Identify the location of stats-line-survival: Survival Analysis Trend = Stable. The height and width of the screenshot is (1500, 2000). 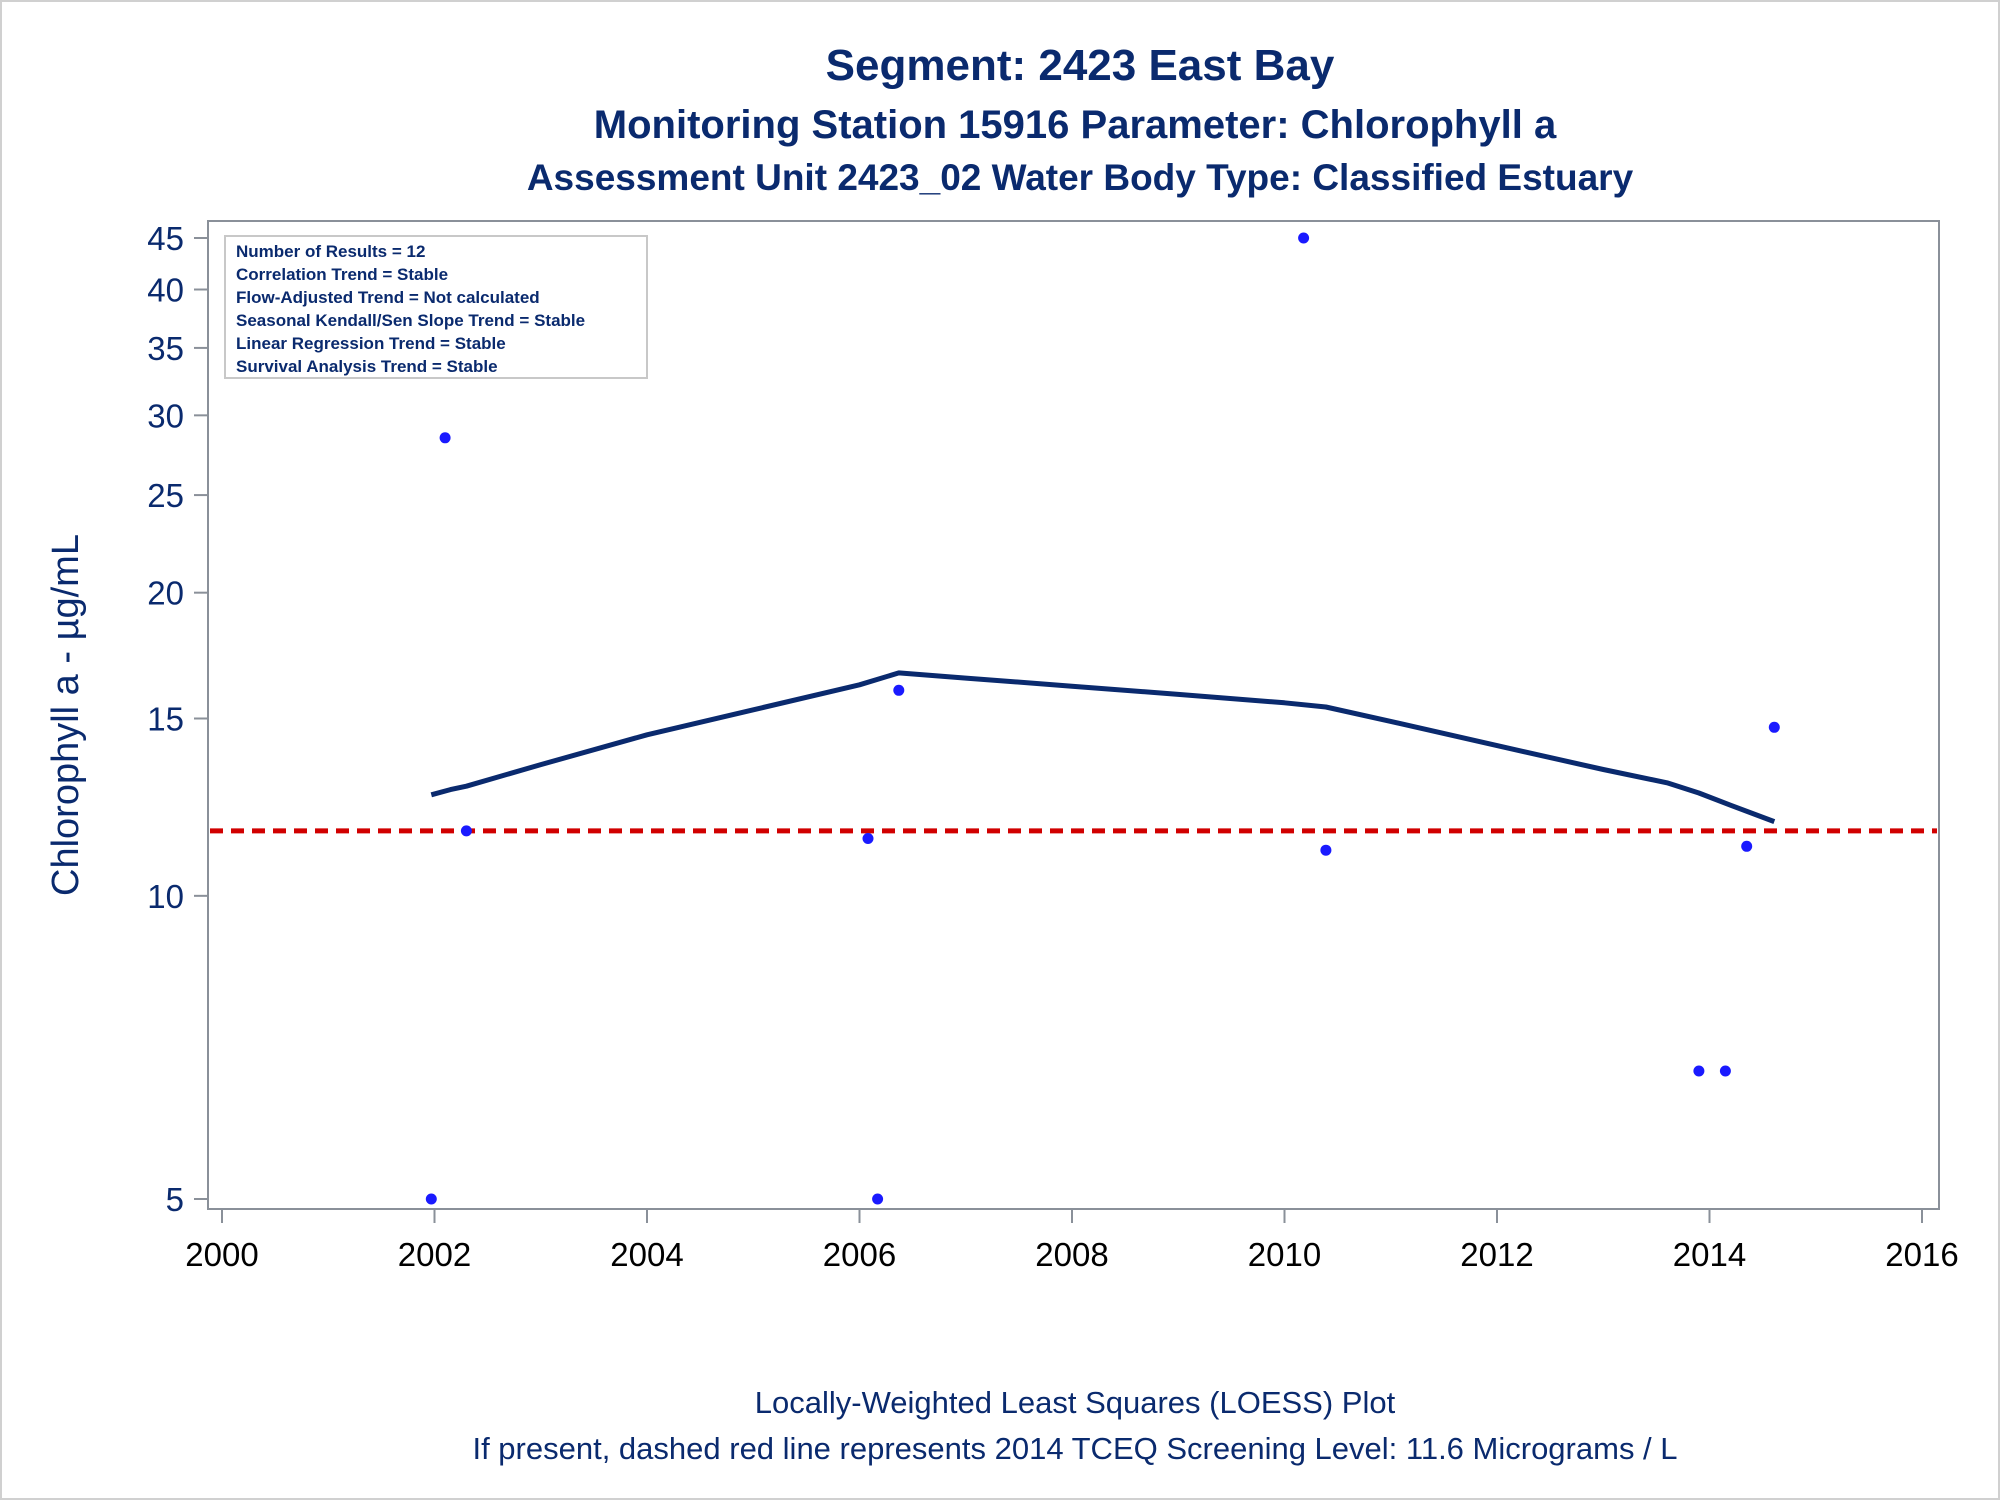
(367, 366).